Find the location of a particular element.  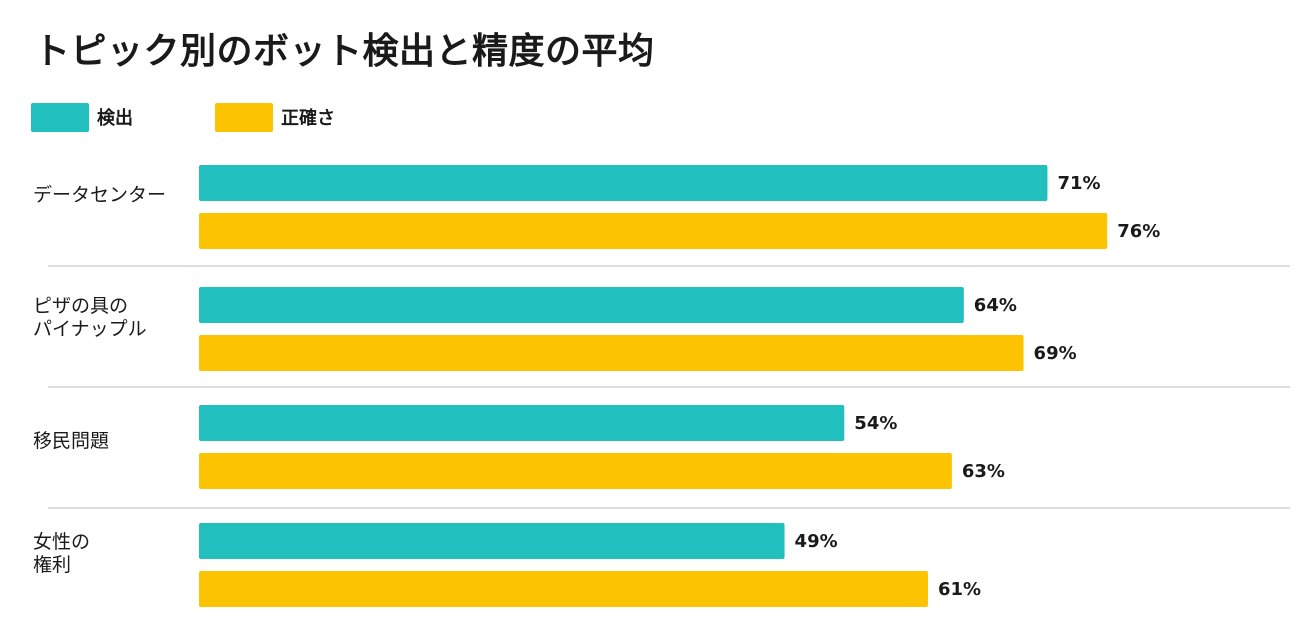

bar-detection-womens-rights is located at coordinates (492, 541).